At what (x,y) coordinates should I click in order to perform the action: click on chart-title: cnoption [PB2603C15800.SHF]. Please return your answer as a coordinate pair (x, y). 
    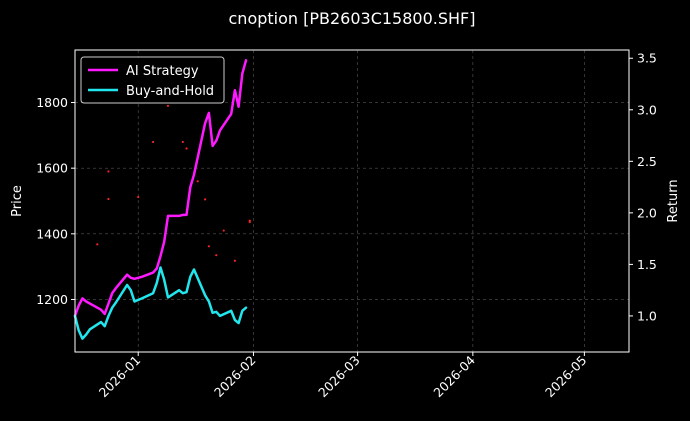
    Looking at the image, I should click on (352, 18).